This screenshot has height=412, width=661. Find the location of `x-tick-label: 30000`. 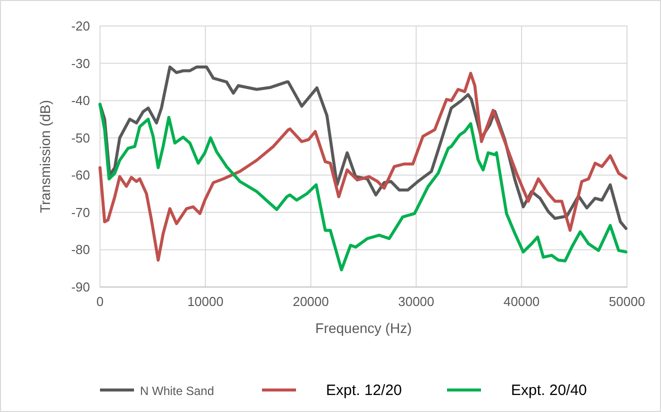

x-tick-label: 30000 is located at coordinates (416, 301).